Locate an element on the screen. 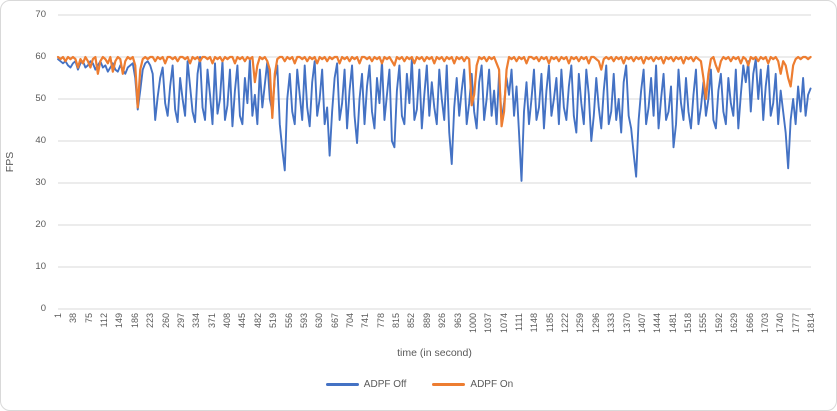  x-tick-label: 1518 is located at coordinates (688, 323).